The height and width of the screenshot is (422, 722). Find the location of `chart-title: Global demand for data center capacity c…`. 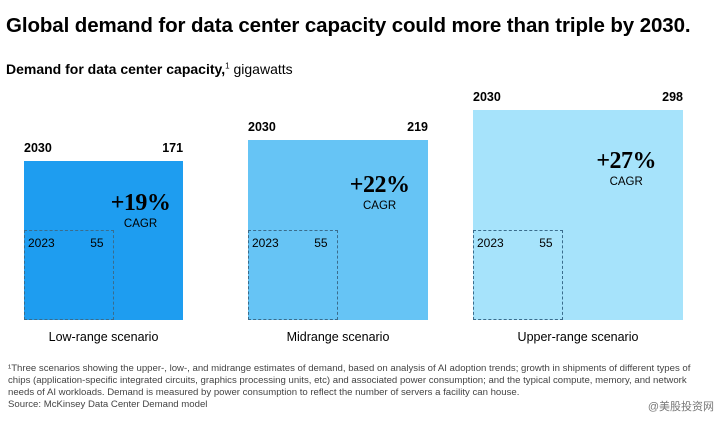

chart-title: Global demand for data center capacity c… is located at coordinates (348, 25).